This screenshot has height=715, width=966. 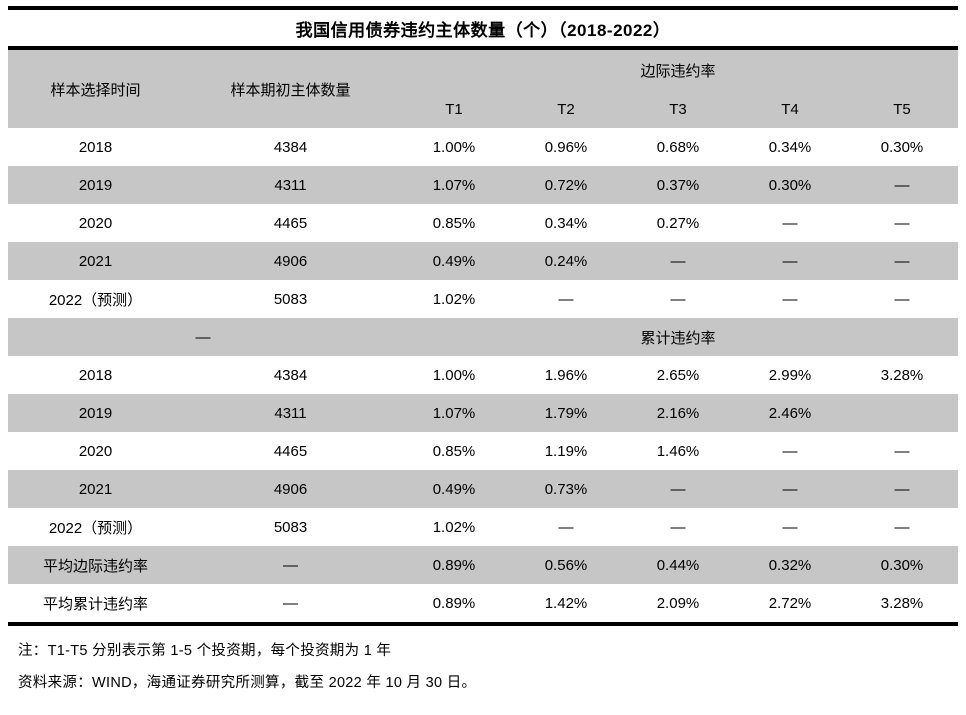 What do you see at coordinates (566, 147) in the screenshot?
I see `rate-cell: 0.96%` at bounding box center [566, 147].